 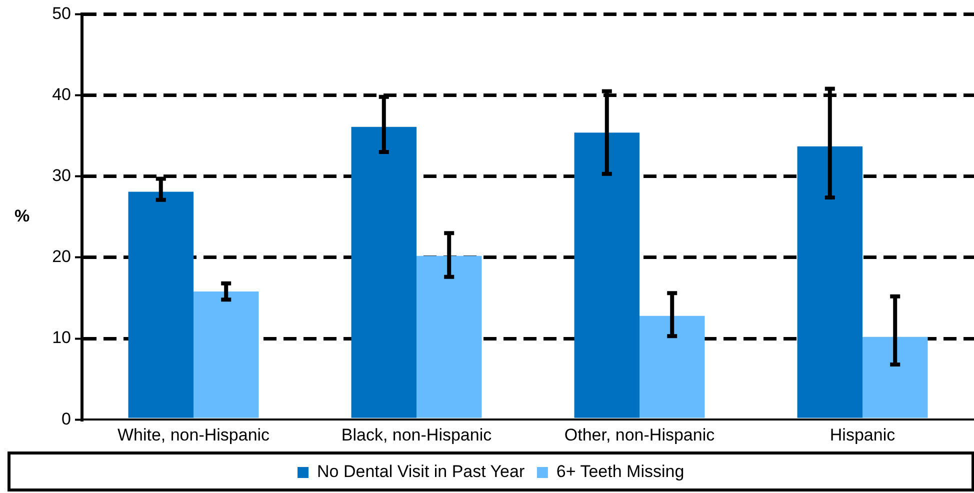 I want to click on x-tick-label: White, non-Hispanic, so click(x=193, y=434).